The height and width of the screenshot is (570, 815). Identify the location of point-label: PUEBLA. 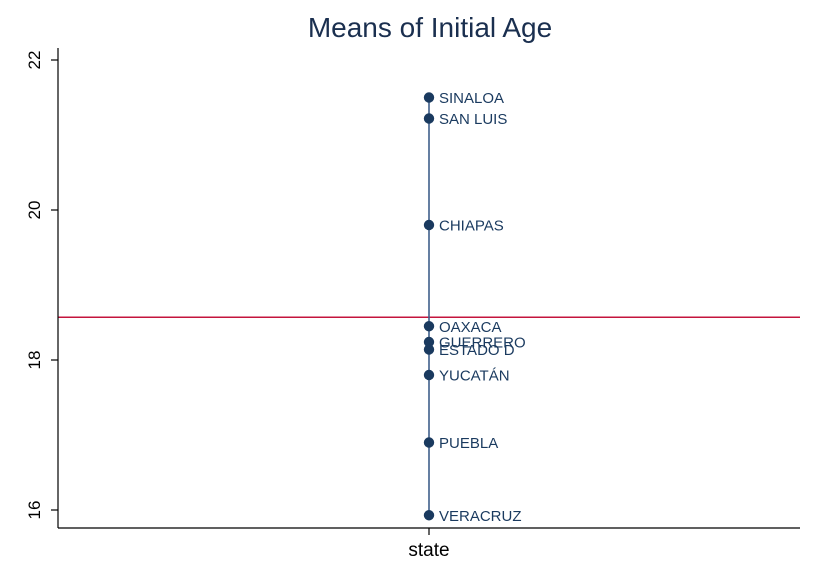
(468, 443).